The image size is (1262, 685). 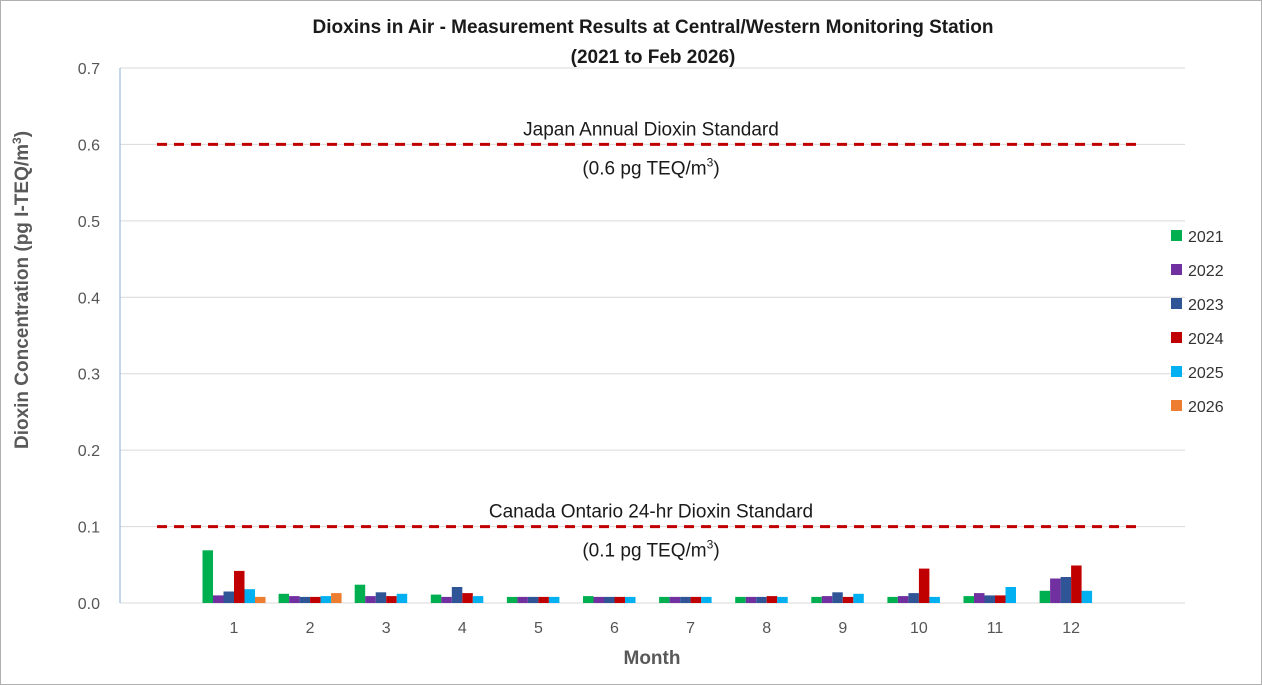 What do you see at coordinates (1206, 373) in the screenshot?
I see `legend-label-2025: 2025` at bounding box center [1206, 373].